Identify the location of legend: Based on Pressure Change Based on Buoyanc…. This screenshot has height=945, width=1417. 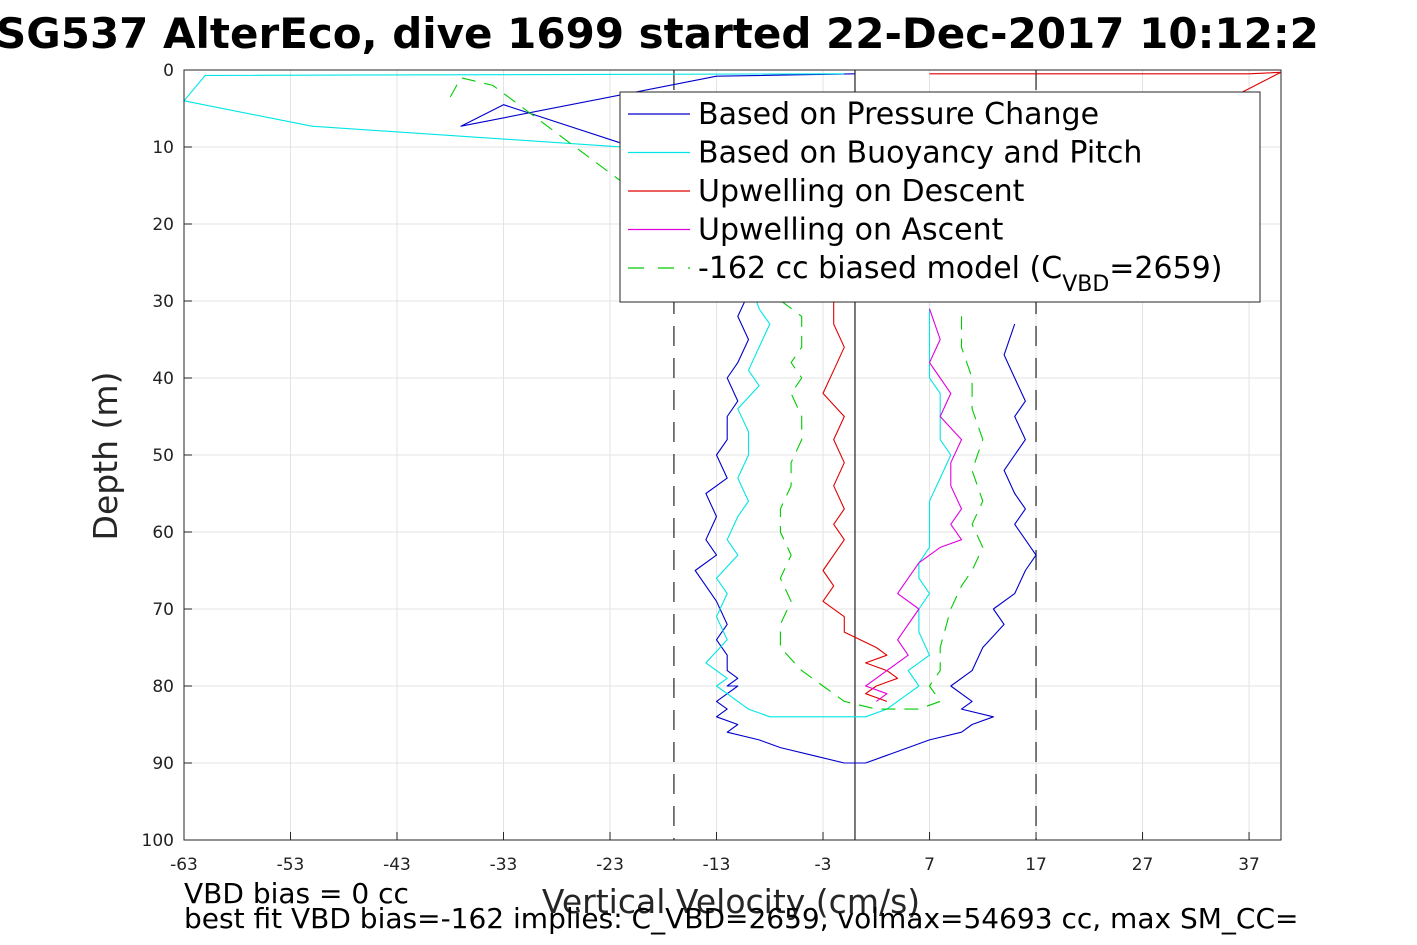
(940, 197).